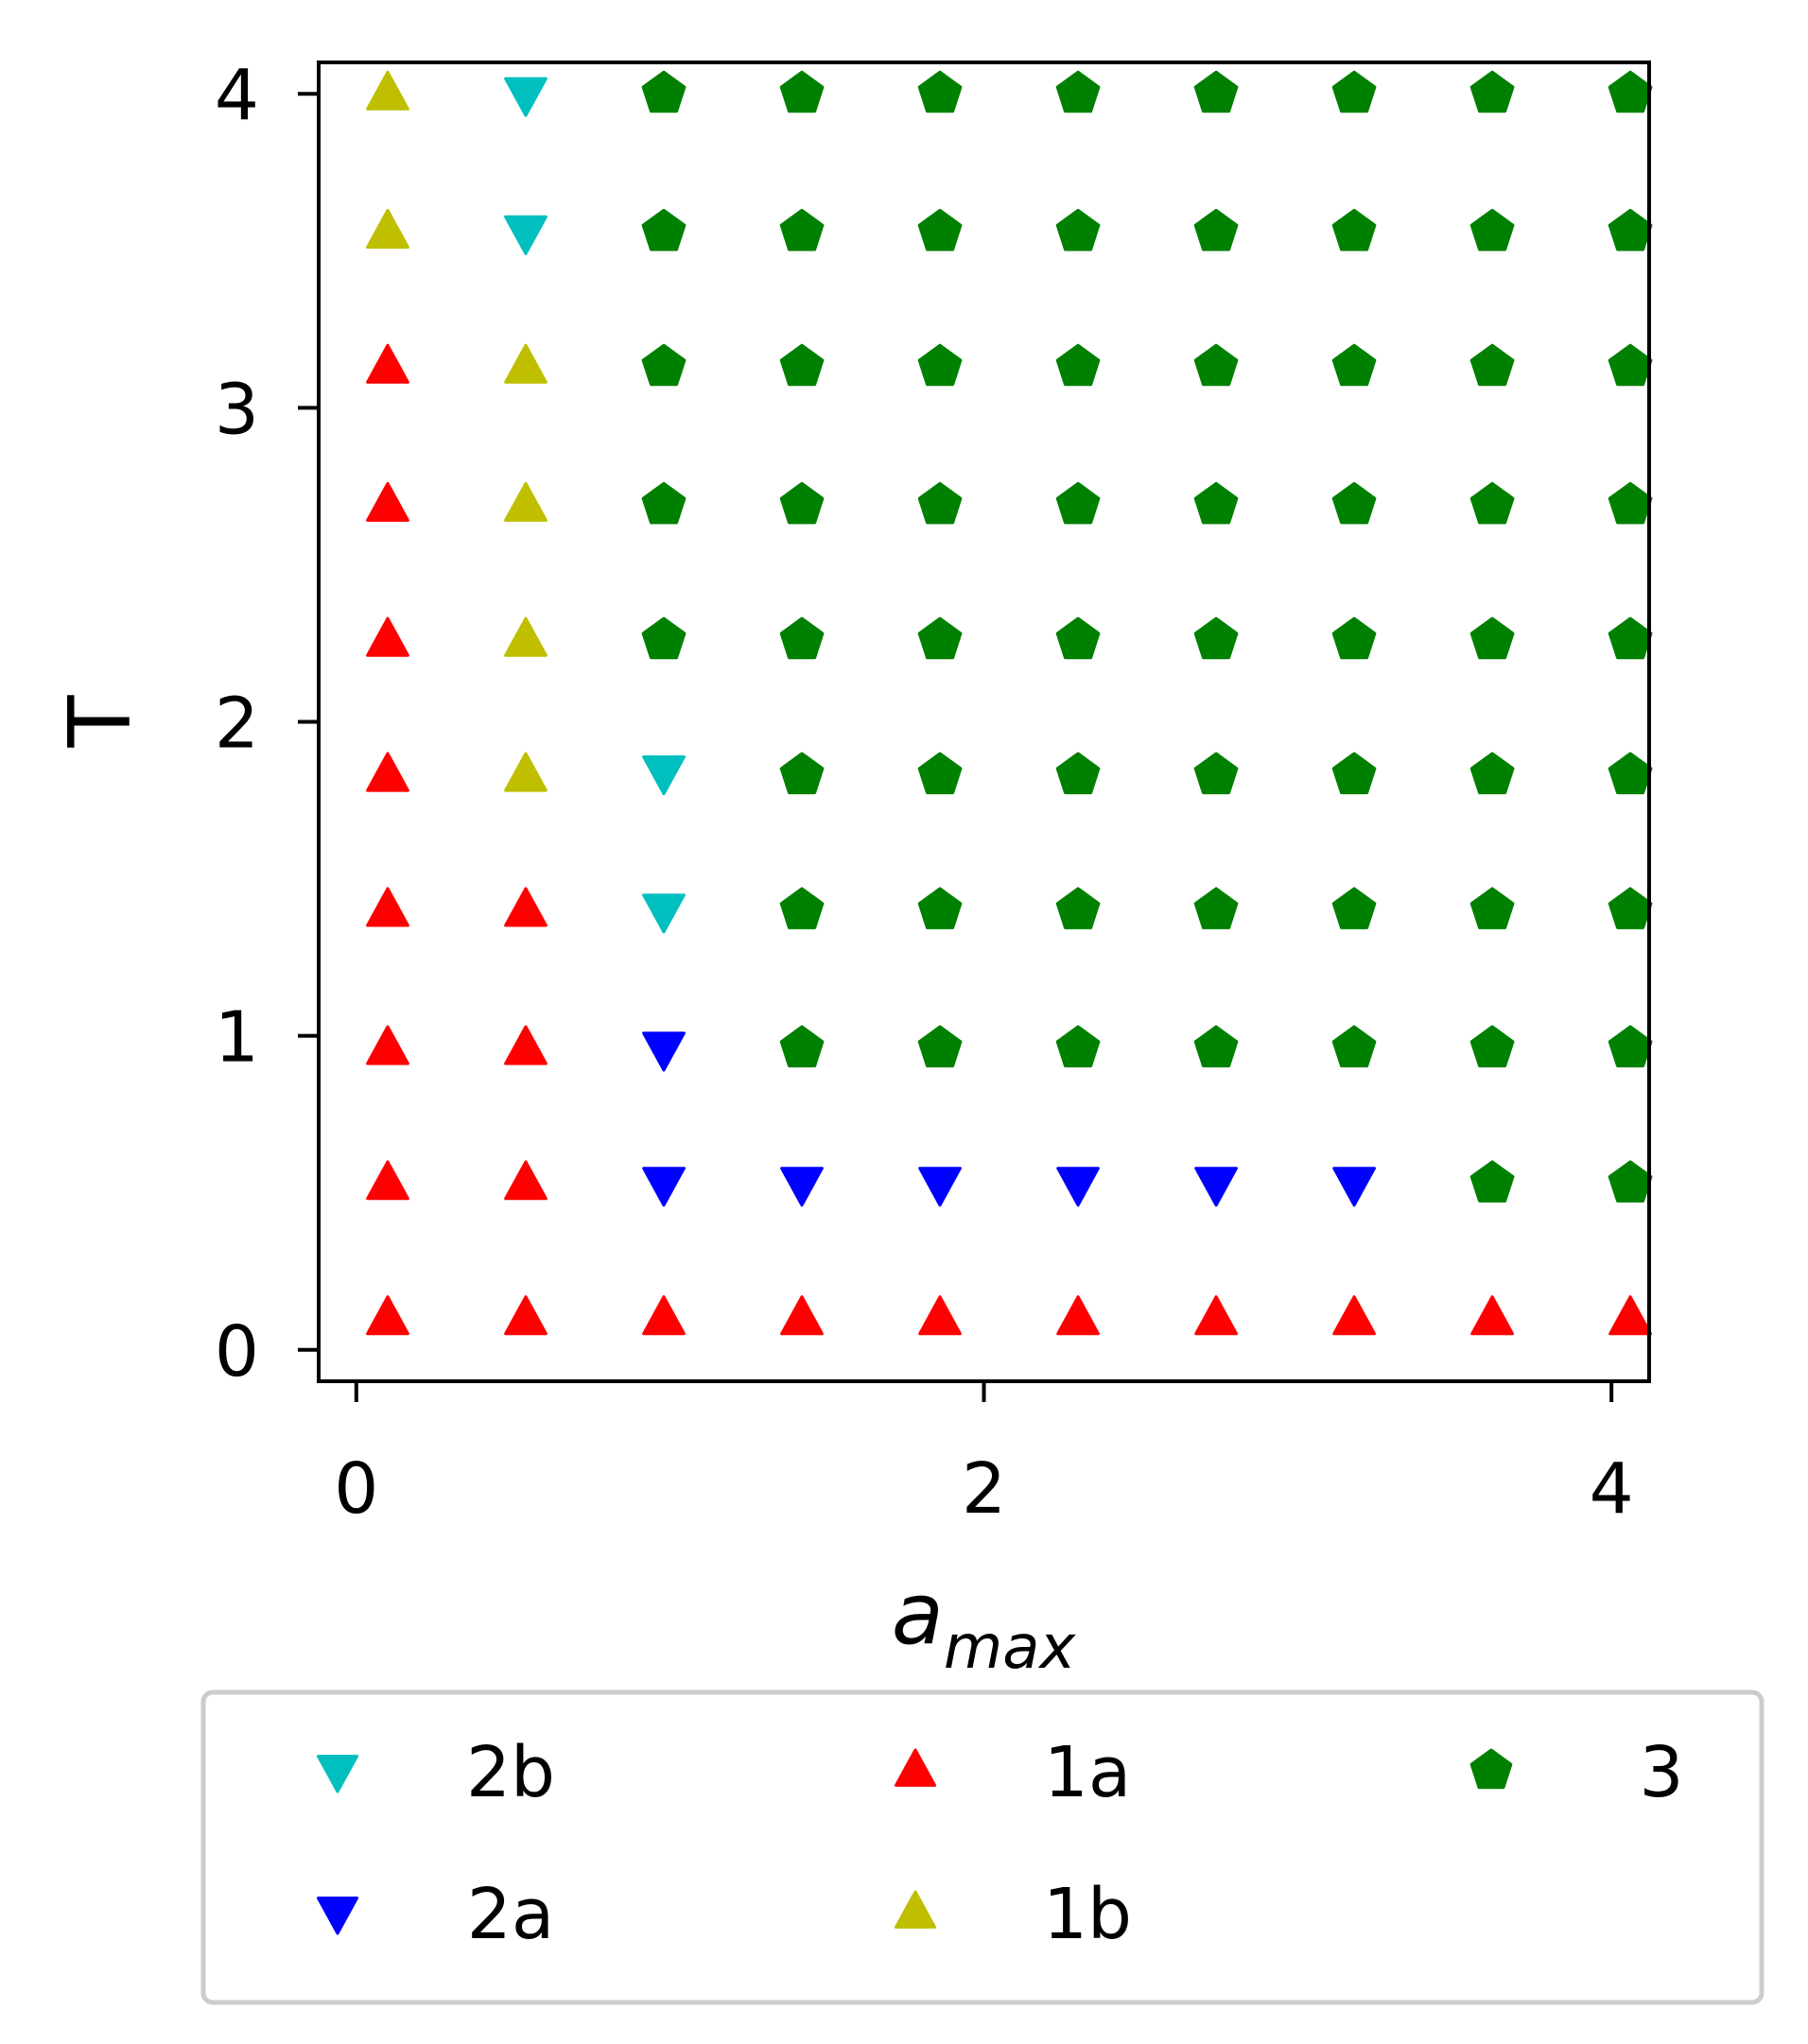 This screenshot has height=2044, width=1808. Describe the element at coordinates (1009, 1119) in the screenshot. I see `series-2a` at that location.